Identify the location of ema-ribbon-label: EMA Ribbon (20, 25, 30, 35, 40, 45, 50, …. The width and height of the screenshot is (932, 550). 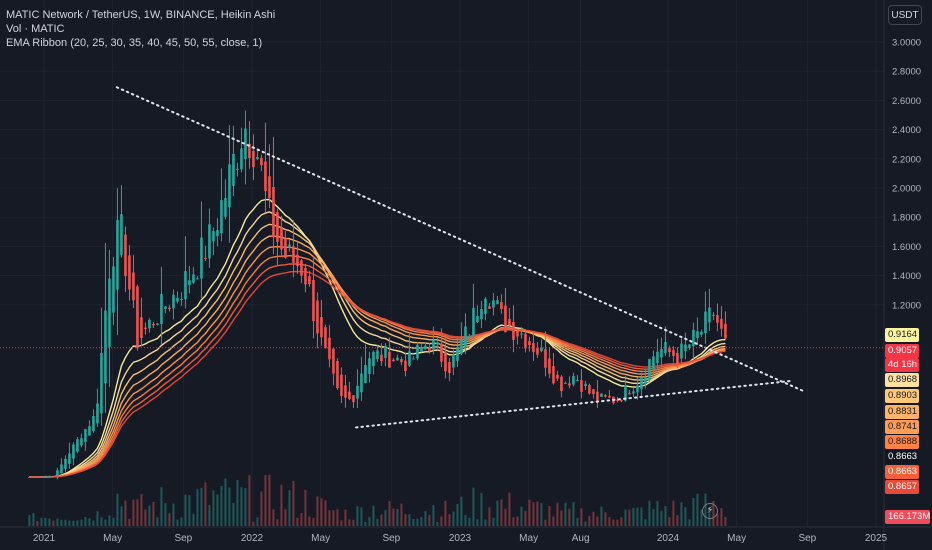
(134, 43).